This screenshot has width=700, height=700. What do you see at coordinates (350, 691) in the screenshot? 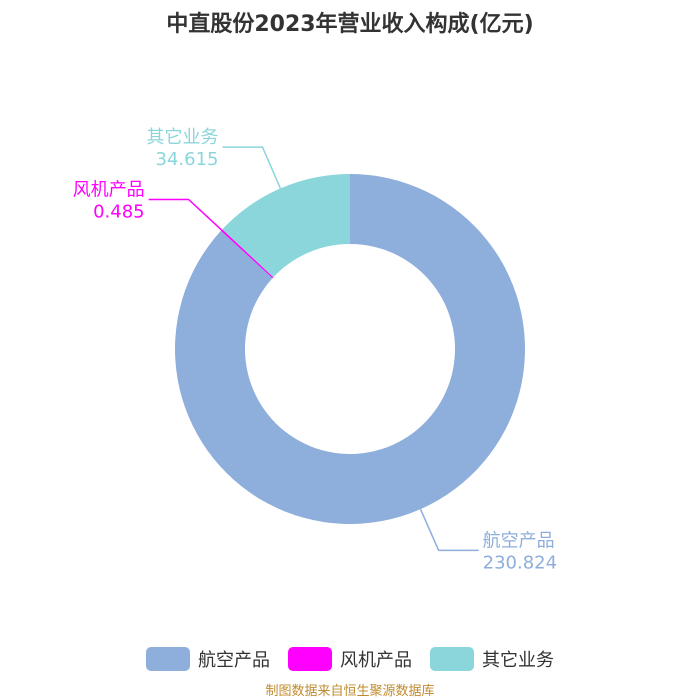
I see `data-source-note: 制图数据来自恒生聚源数据库` at bounding box center [350, 691].